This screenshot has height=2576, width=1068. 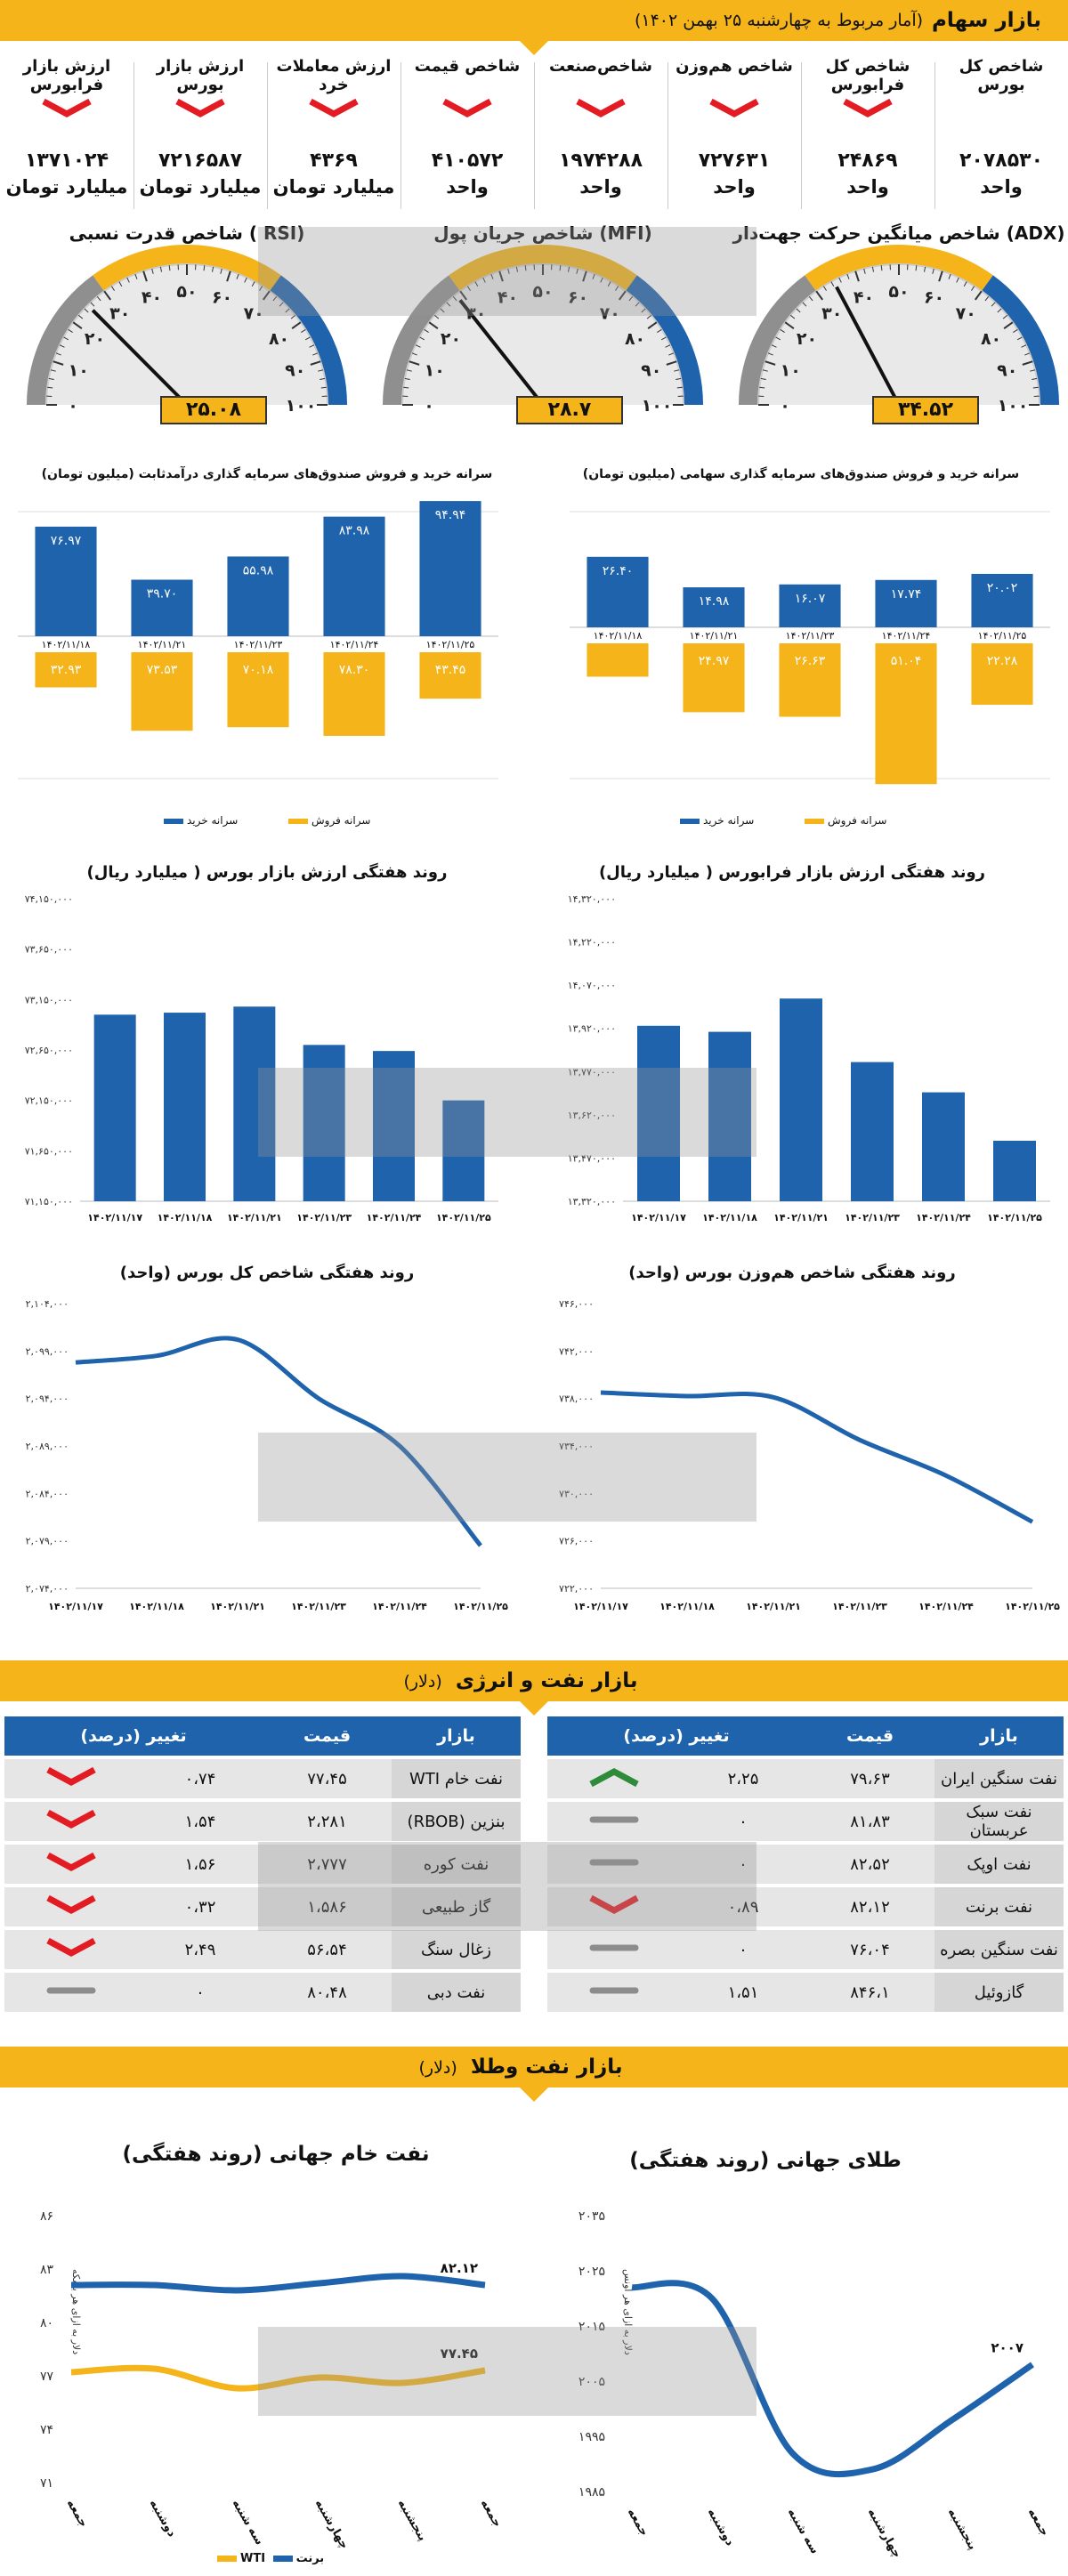 I want to click on y-tick-label: ۸۶, so click(x=46, y=2216).